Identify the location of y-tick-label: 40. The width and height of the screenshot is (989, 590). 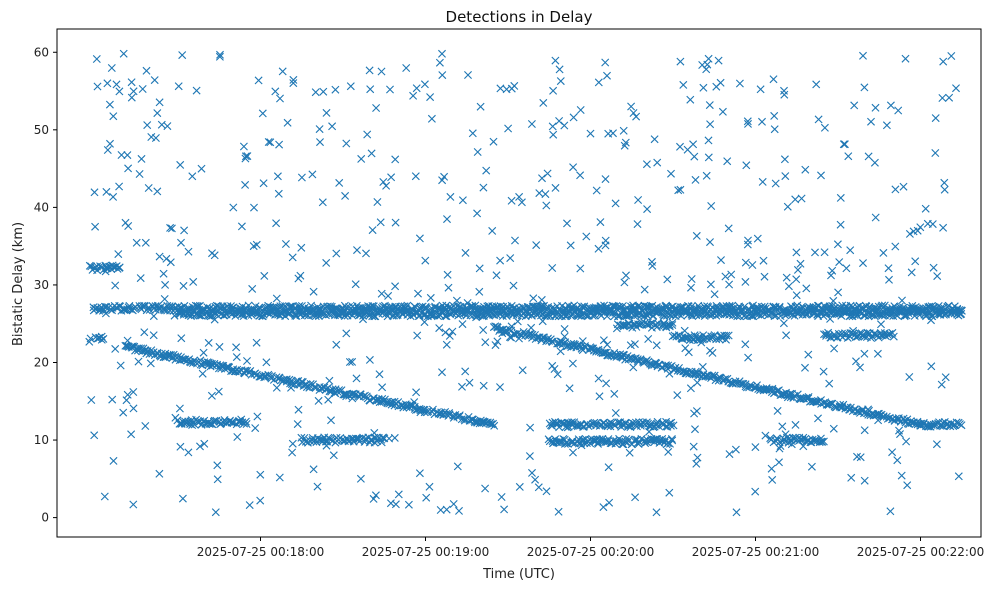
(41, 207).